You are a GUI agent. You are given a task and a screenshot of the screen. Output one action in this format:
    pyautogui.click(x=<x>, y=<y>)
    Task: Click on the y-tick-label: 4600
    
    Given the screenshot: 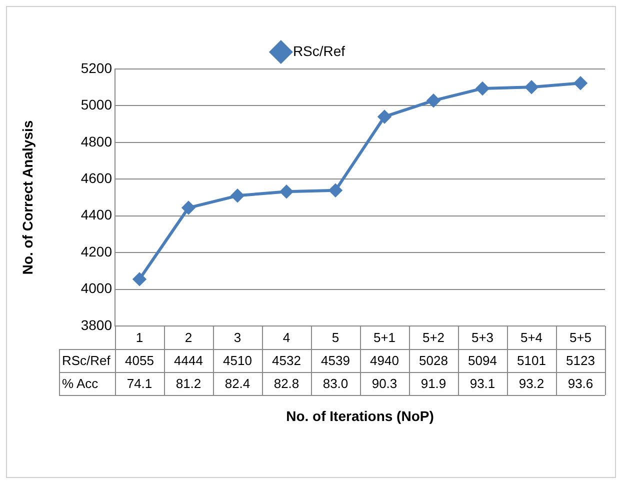 What is the action you would take?
    pyautogui.click(x=96, y=178)
    